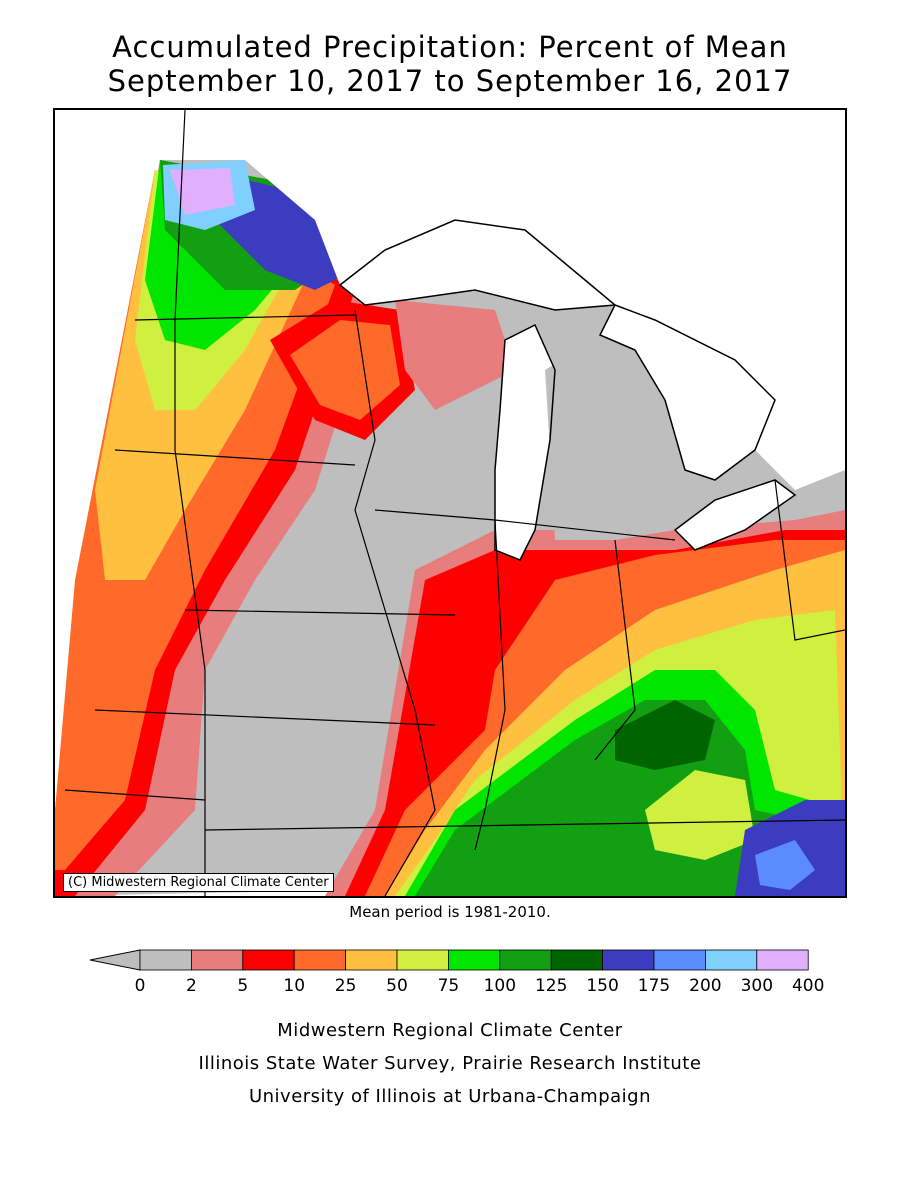  Describe the element at coordinates (525, 442) in the screenshot. I see `lake-michigan` at that location.